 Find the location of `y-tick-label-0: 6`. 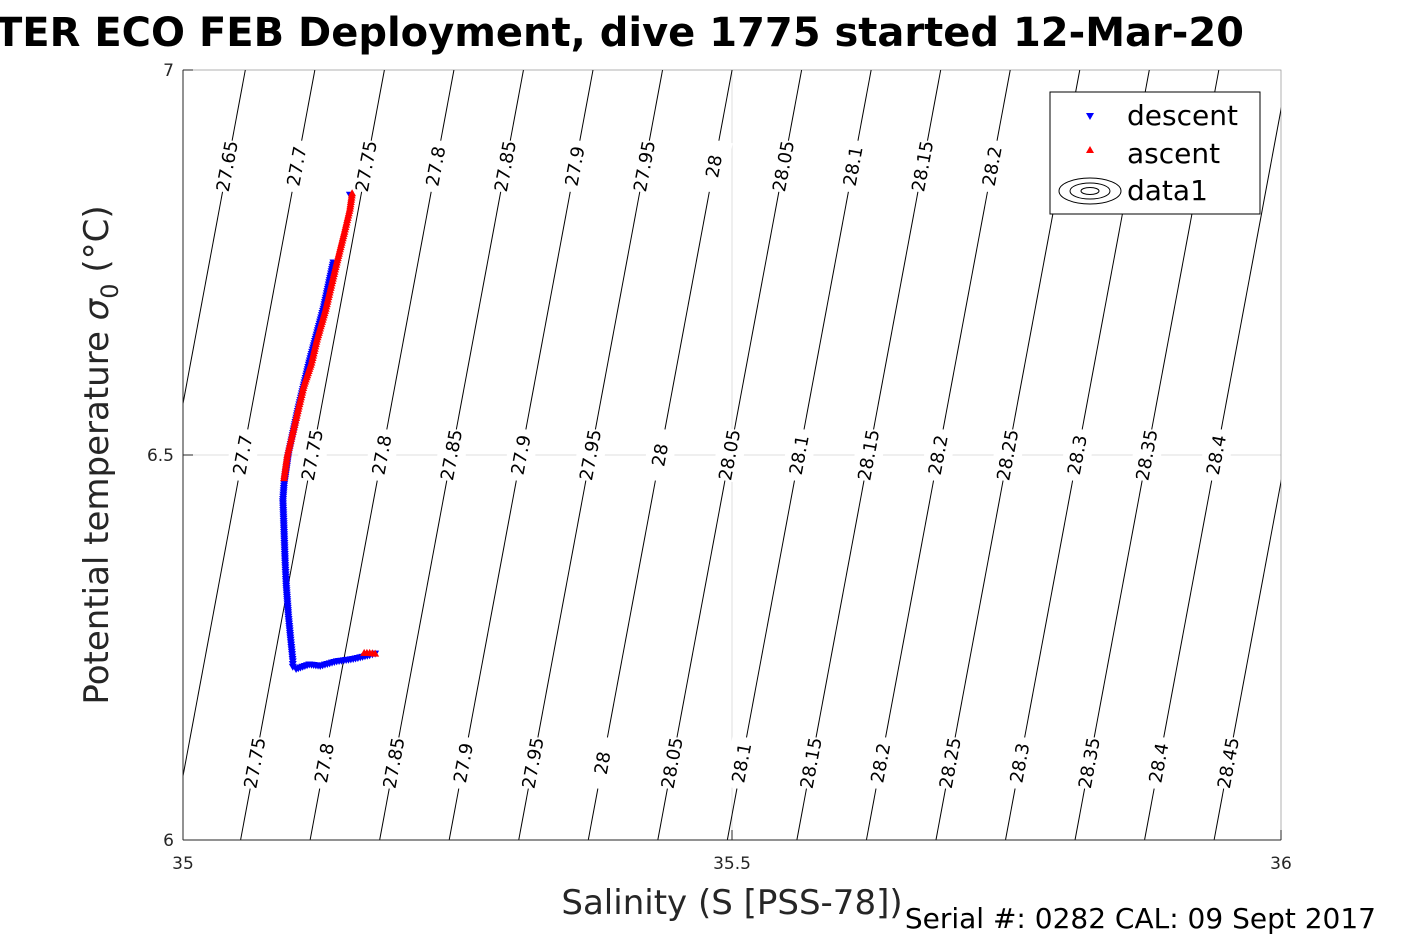

y-tick-label-0: 6 is located at coordinates (168, 841).